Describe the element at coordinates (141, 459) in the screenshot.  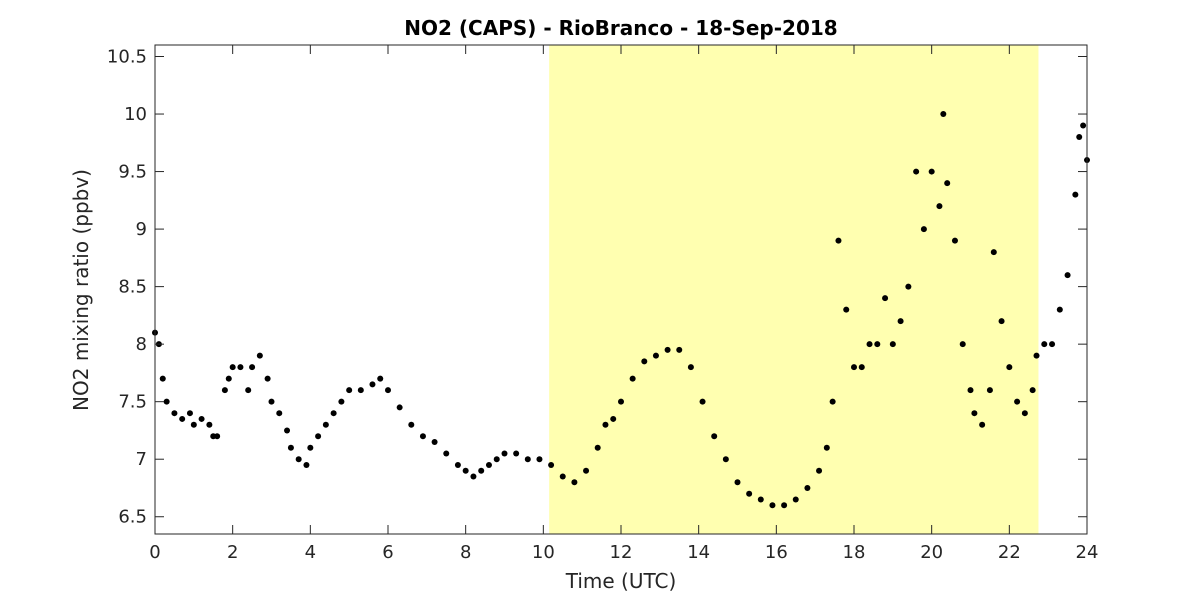
I see `y-tick-label: 7` at that location.